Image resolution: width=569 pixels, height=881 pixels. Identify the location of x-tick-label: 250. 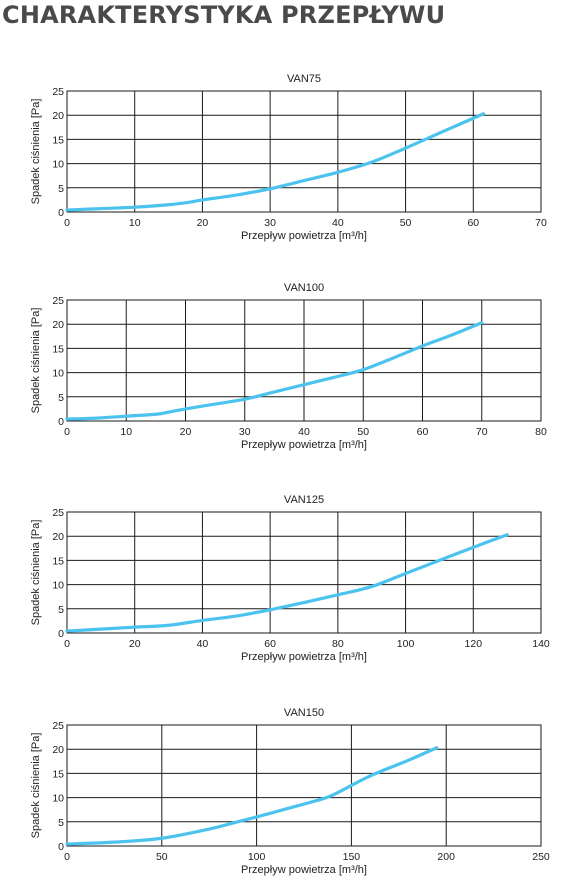
(541, 857).